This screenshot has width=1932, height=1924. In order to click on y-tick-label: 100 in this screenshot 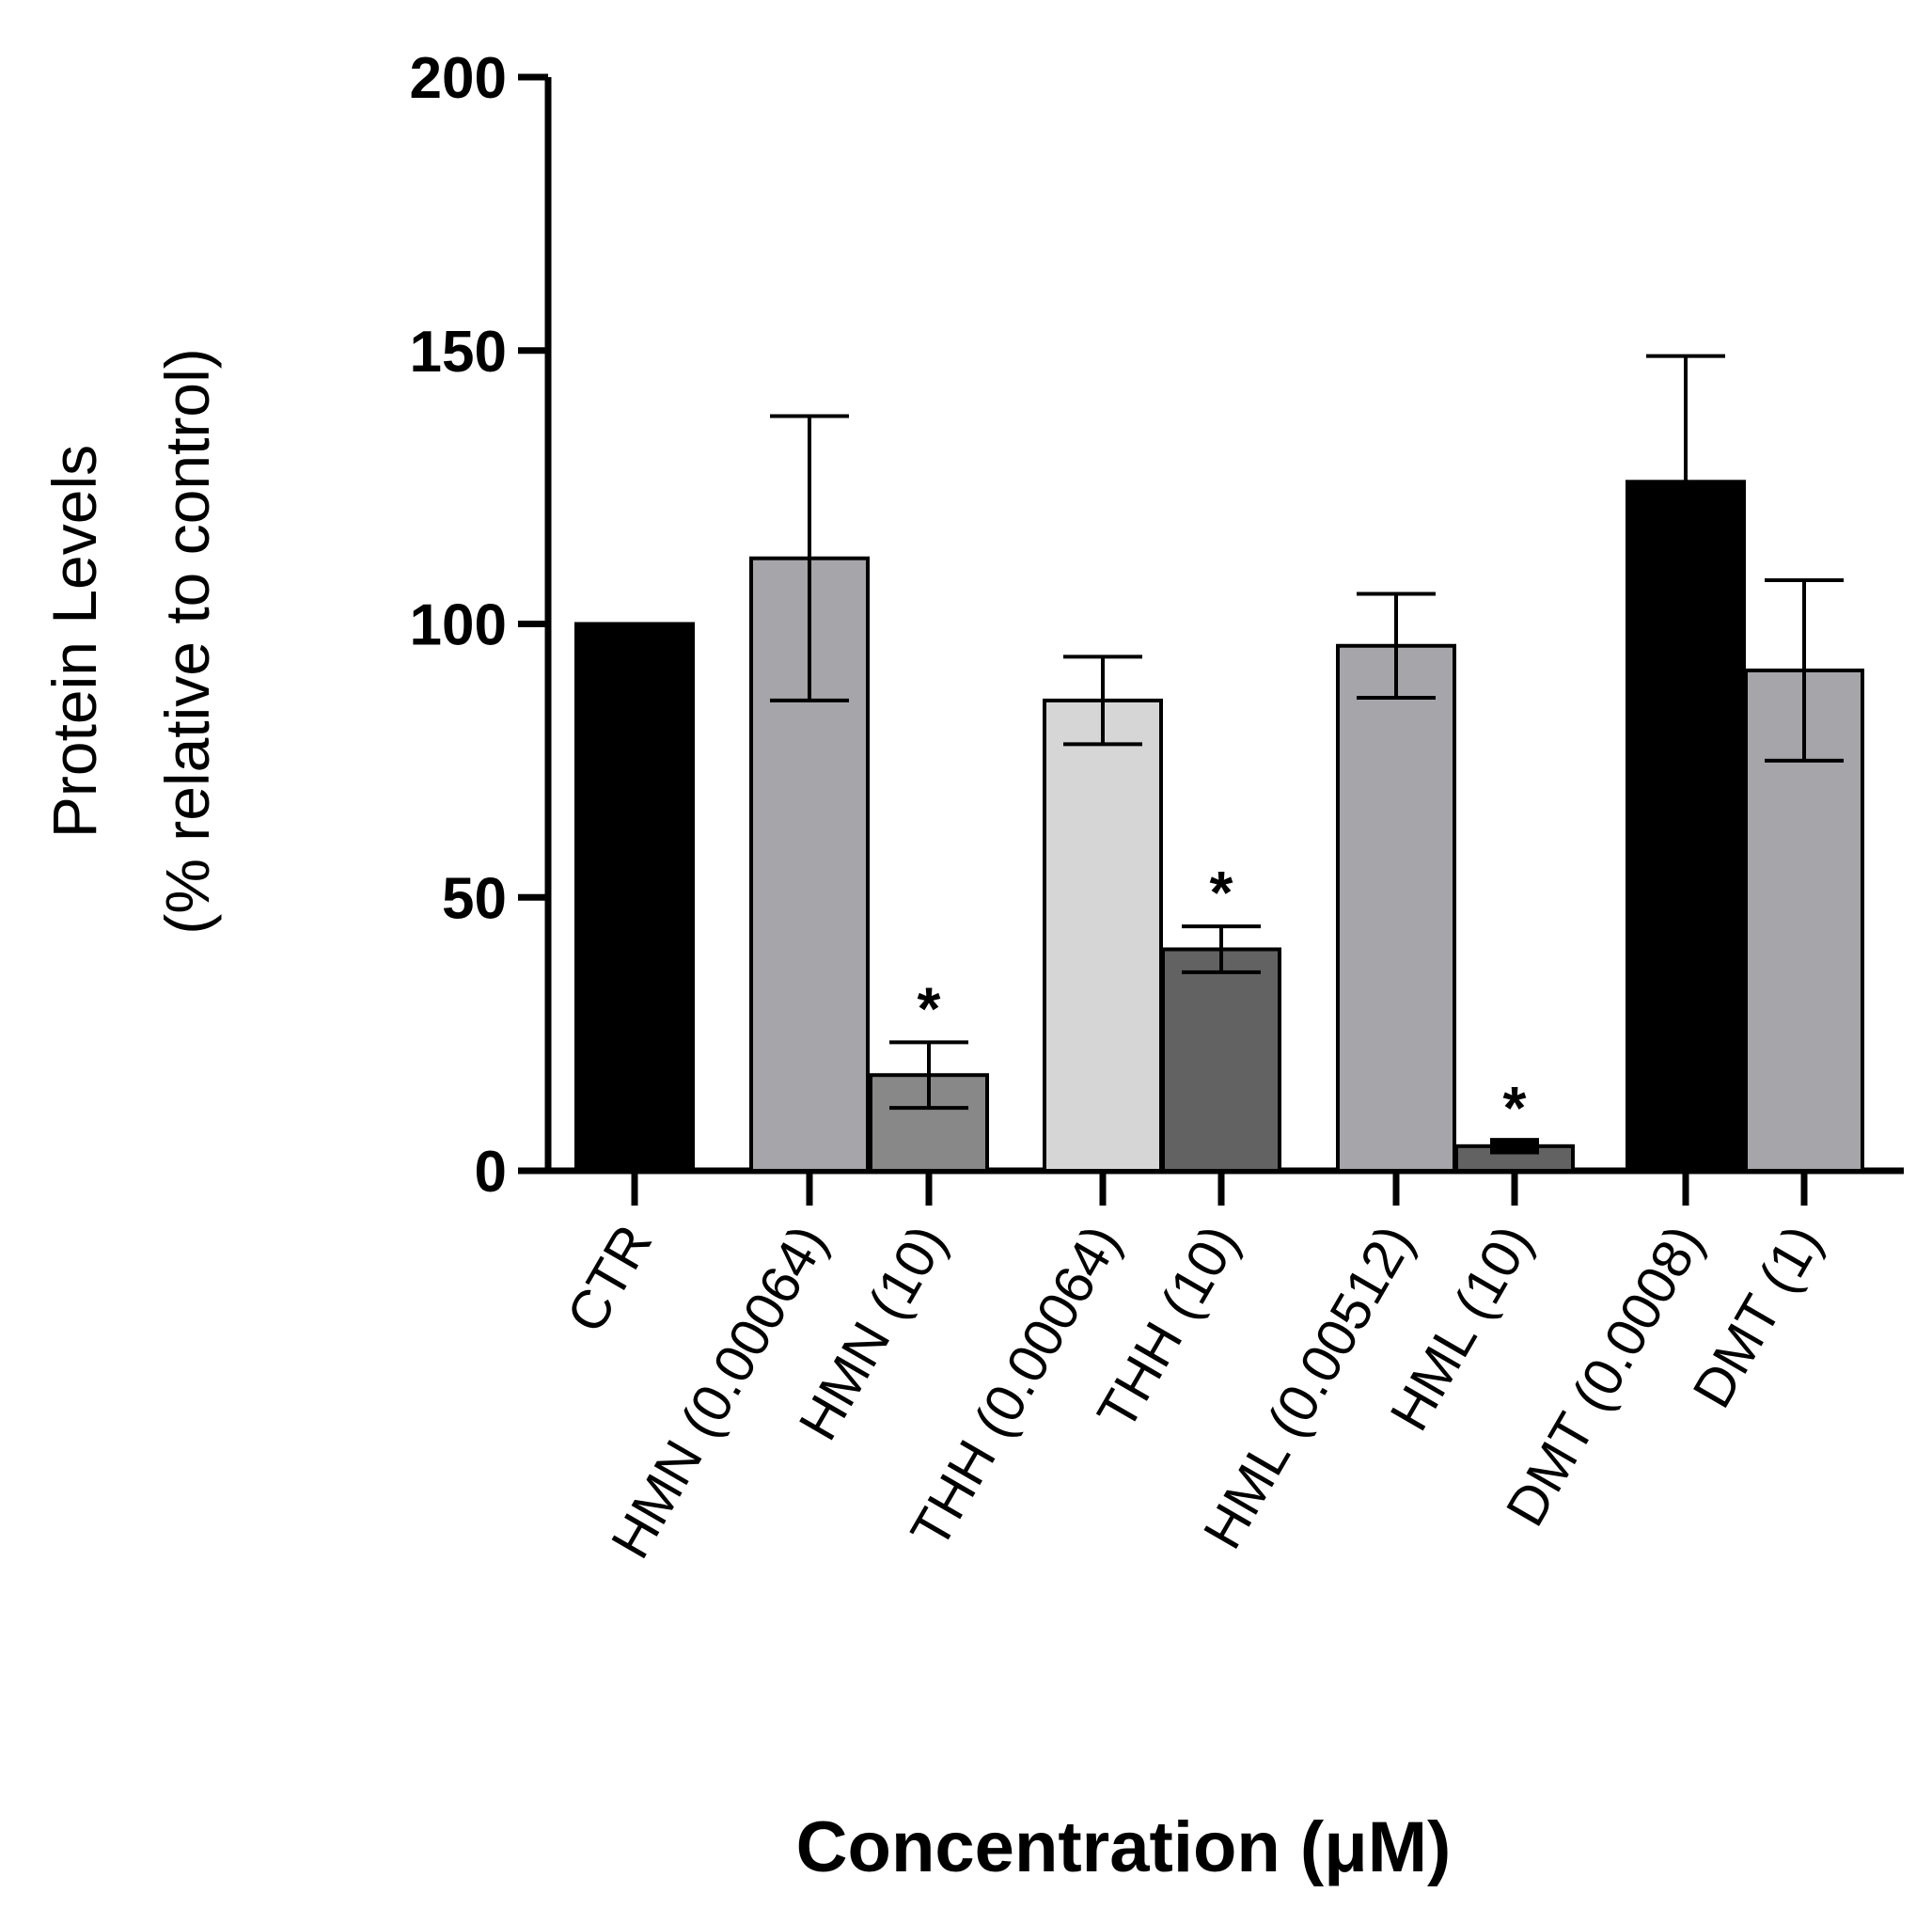, I will do `click(459, 625)`.